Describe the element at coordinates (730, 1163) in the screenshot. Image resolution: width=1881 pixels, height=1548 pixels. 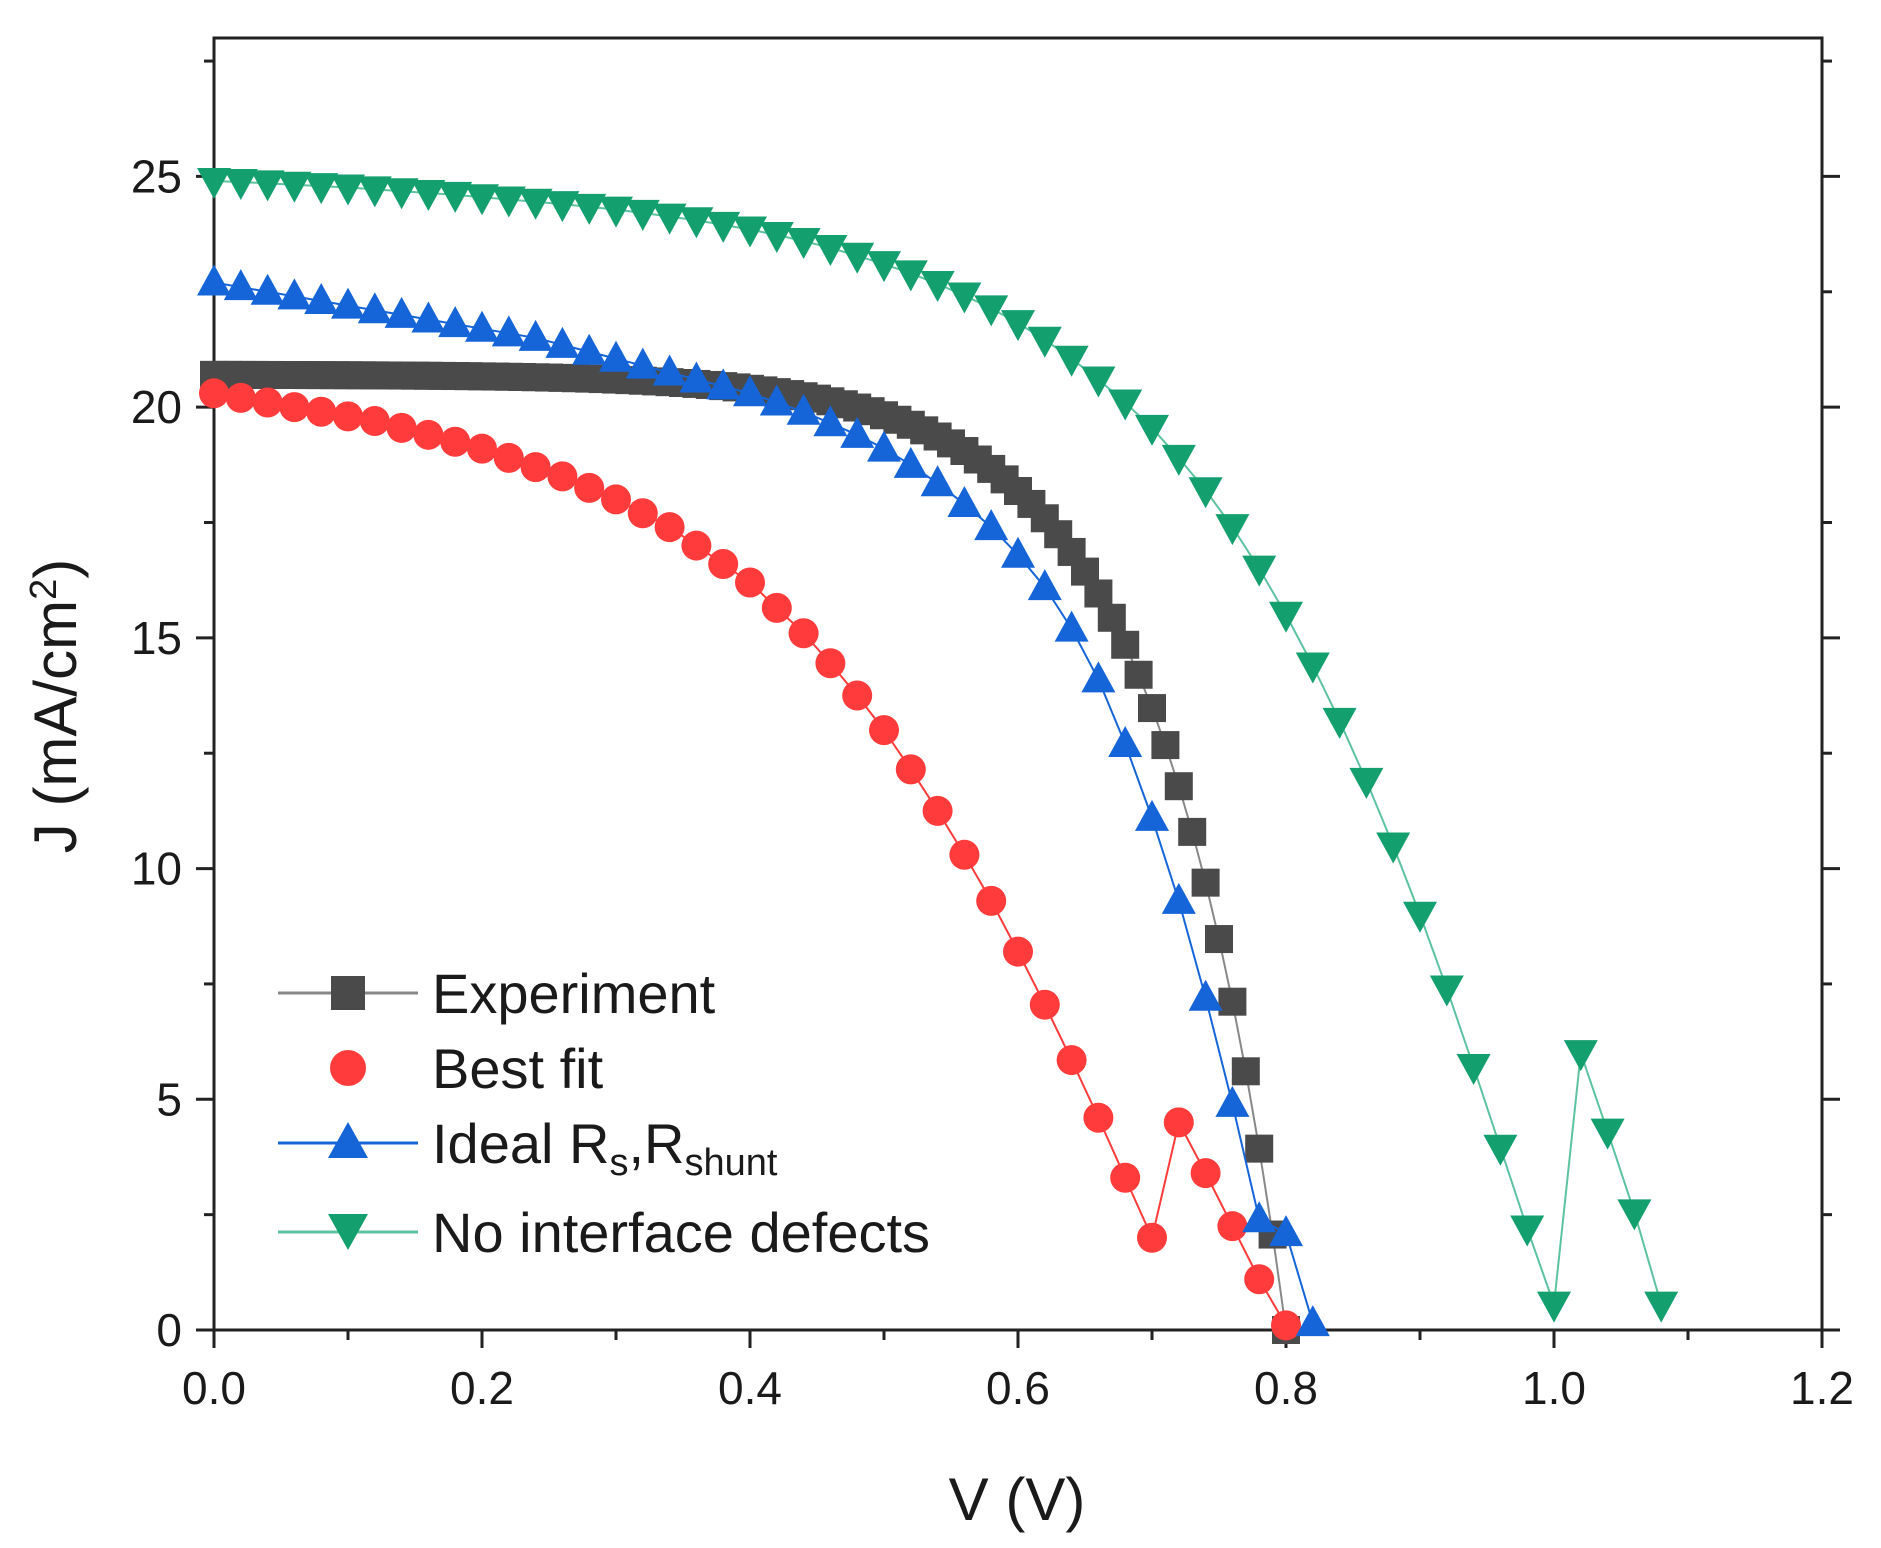
I see `legend-label-ideal-sub2: shunt` at that location.